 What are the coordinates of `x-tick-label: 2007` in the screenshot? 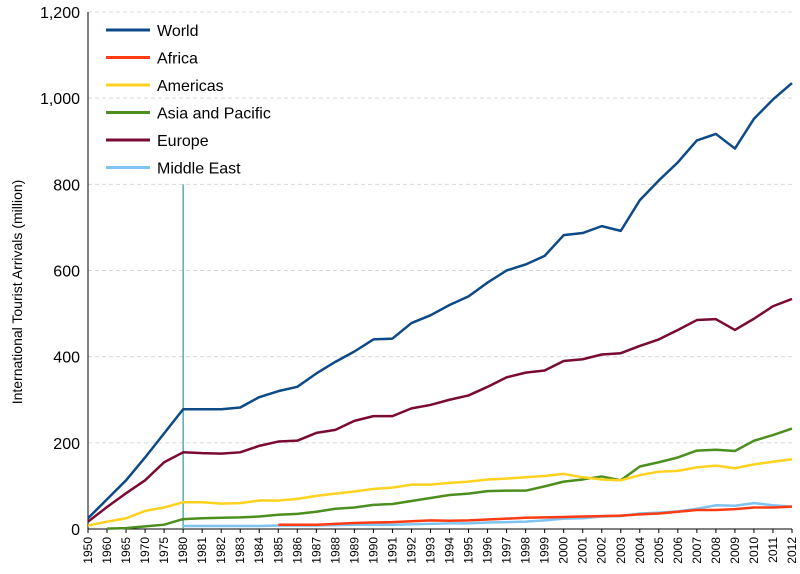 It's located at (697, 550).